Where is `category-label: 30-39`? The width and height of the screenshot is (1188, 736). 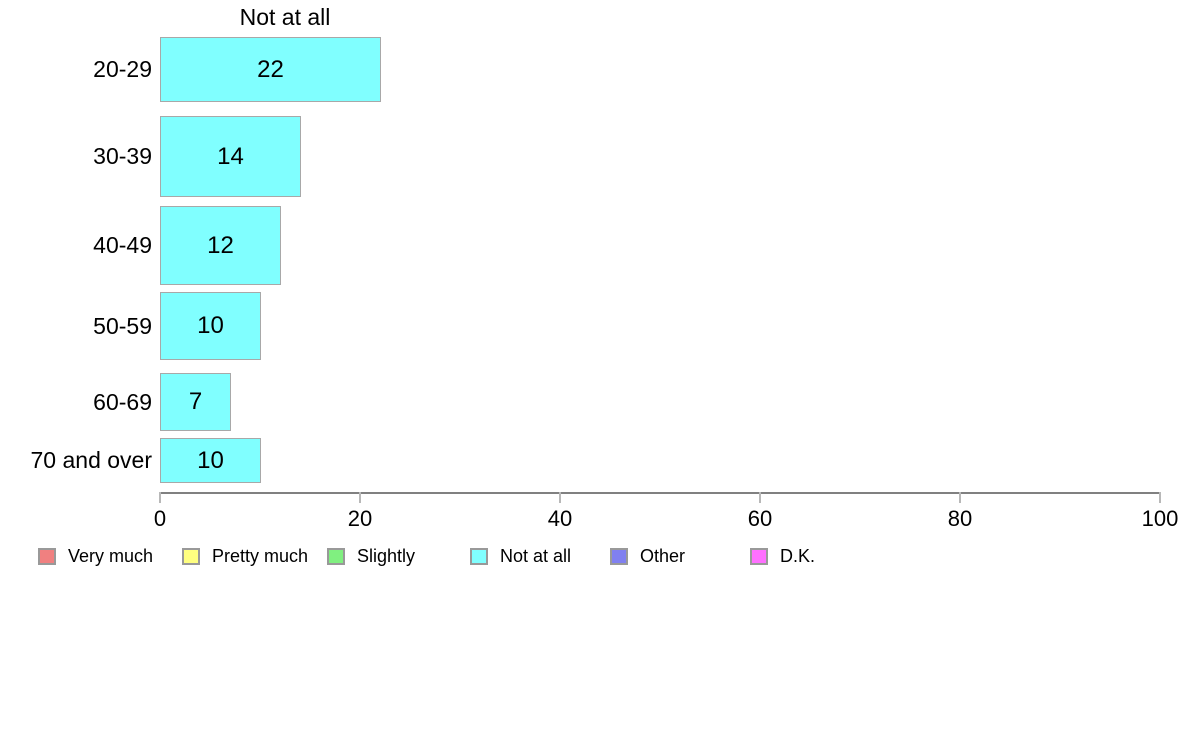
category-label: 30-39 is located at coordinates (122, 156).